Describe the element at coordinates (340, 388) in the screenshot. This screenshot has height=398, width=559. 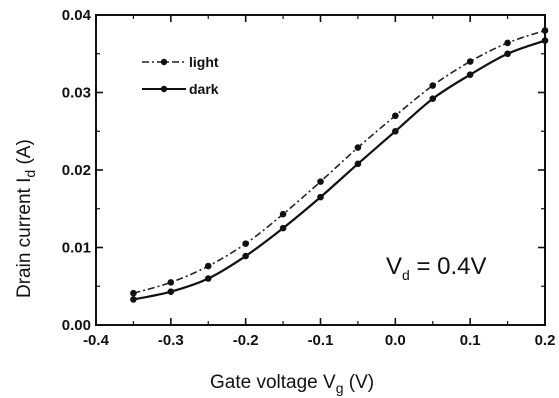
I see `x-axis-label-subscript: g` at that location.